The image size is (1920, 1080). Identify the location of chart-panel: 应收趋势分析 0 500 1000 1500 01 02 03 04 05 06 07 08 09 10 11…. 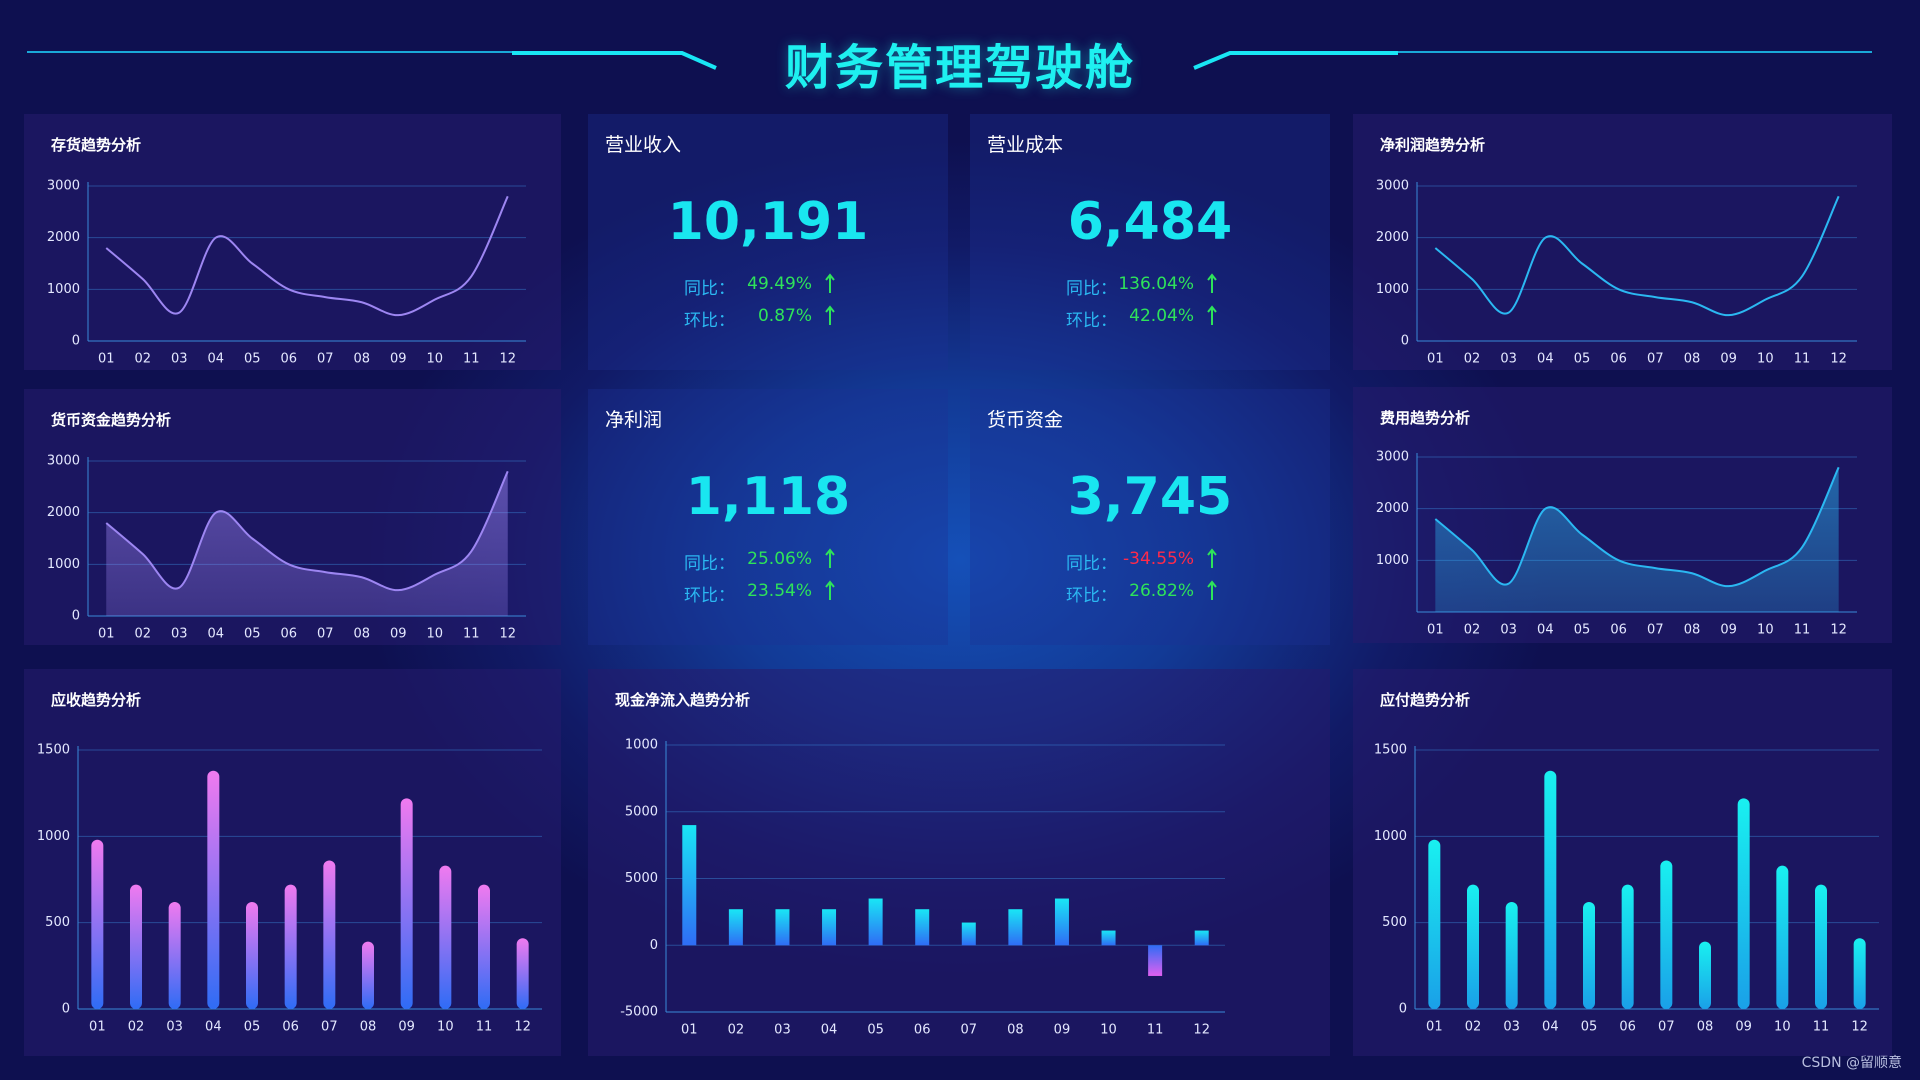
(292, 862).